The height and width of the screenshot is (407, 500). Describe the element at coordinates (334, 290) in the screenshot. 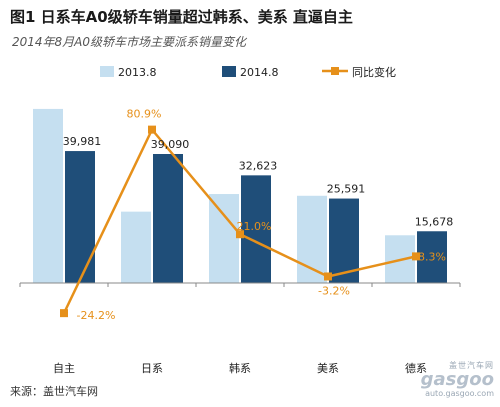

I see `yoy-label-3: -3.2%` at that location.